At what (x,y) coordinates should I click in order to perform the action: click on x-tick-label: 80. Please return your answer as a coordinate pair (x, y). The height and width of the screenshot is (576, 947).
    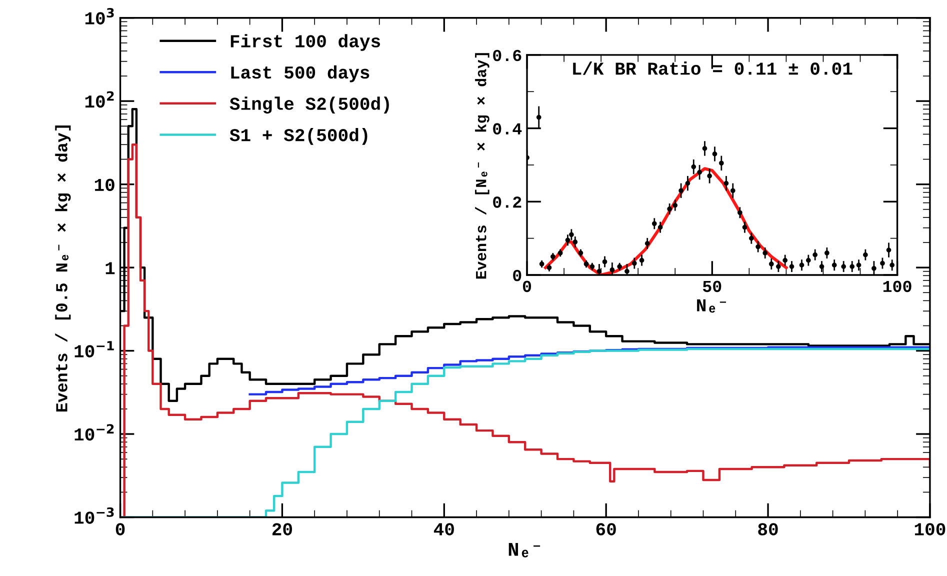
    Looking at the image, I should click on (768, 529).